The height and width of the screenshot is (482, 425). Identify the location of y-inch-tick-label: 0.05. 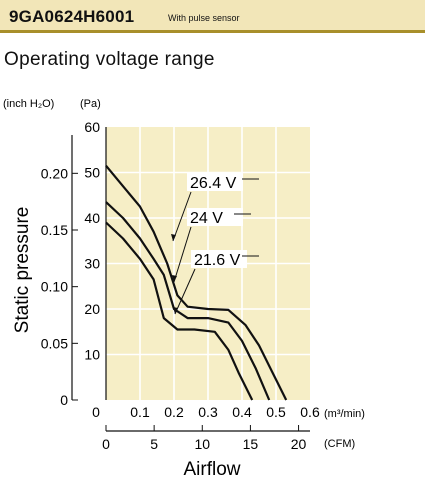
(54, 343).